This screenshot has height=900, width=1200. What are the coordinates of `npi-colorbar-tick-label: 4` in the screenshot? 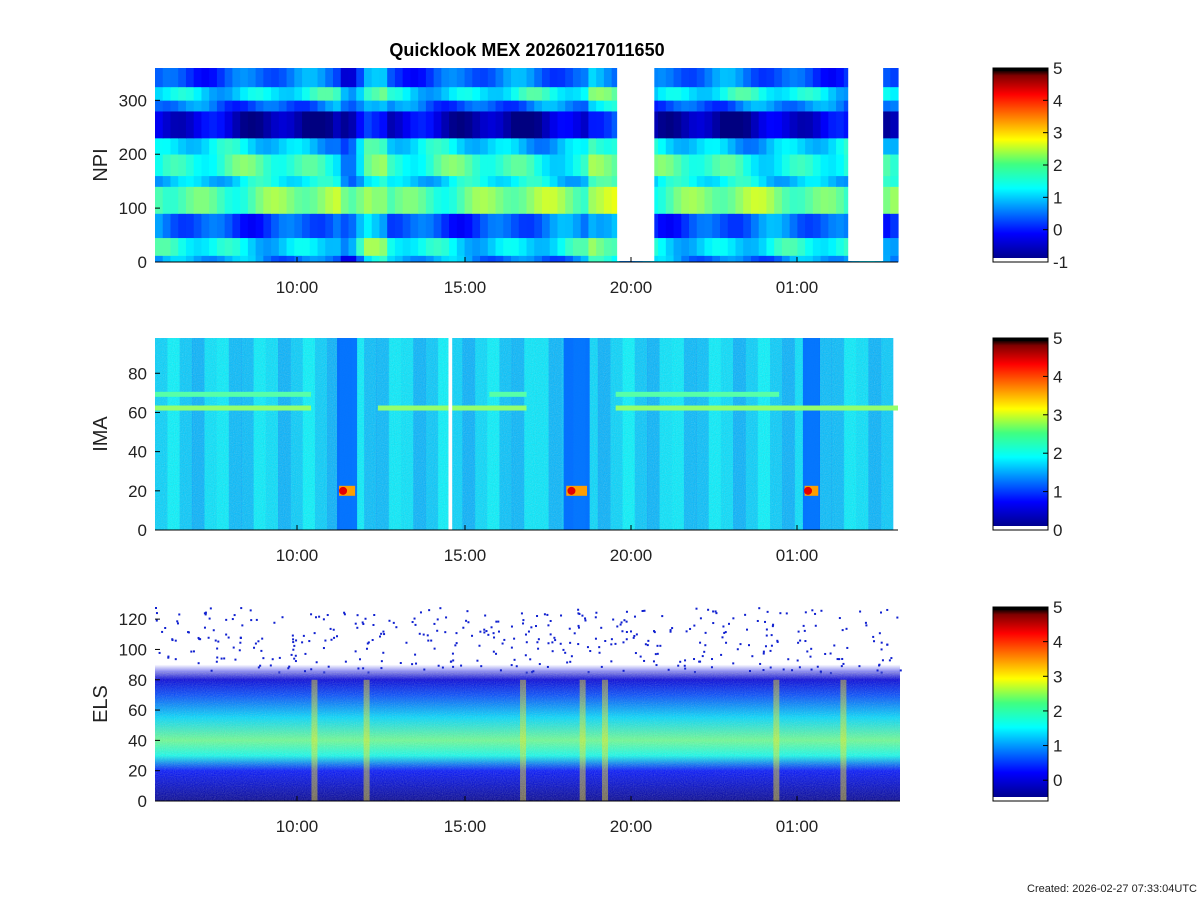 It's located at (1057, 100).